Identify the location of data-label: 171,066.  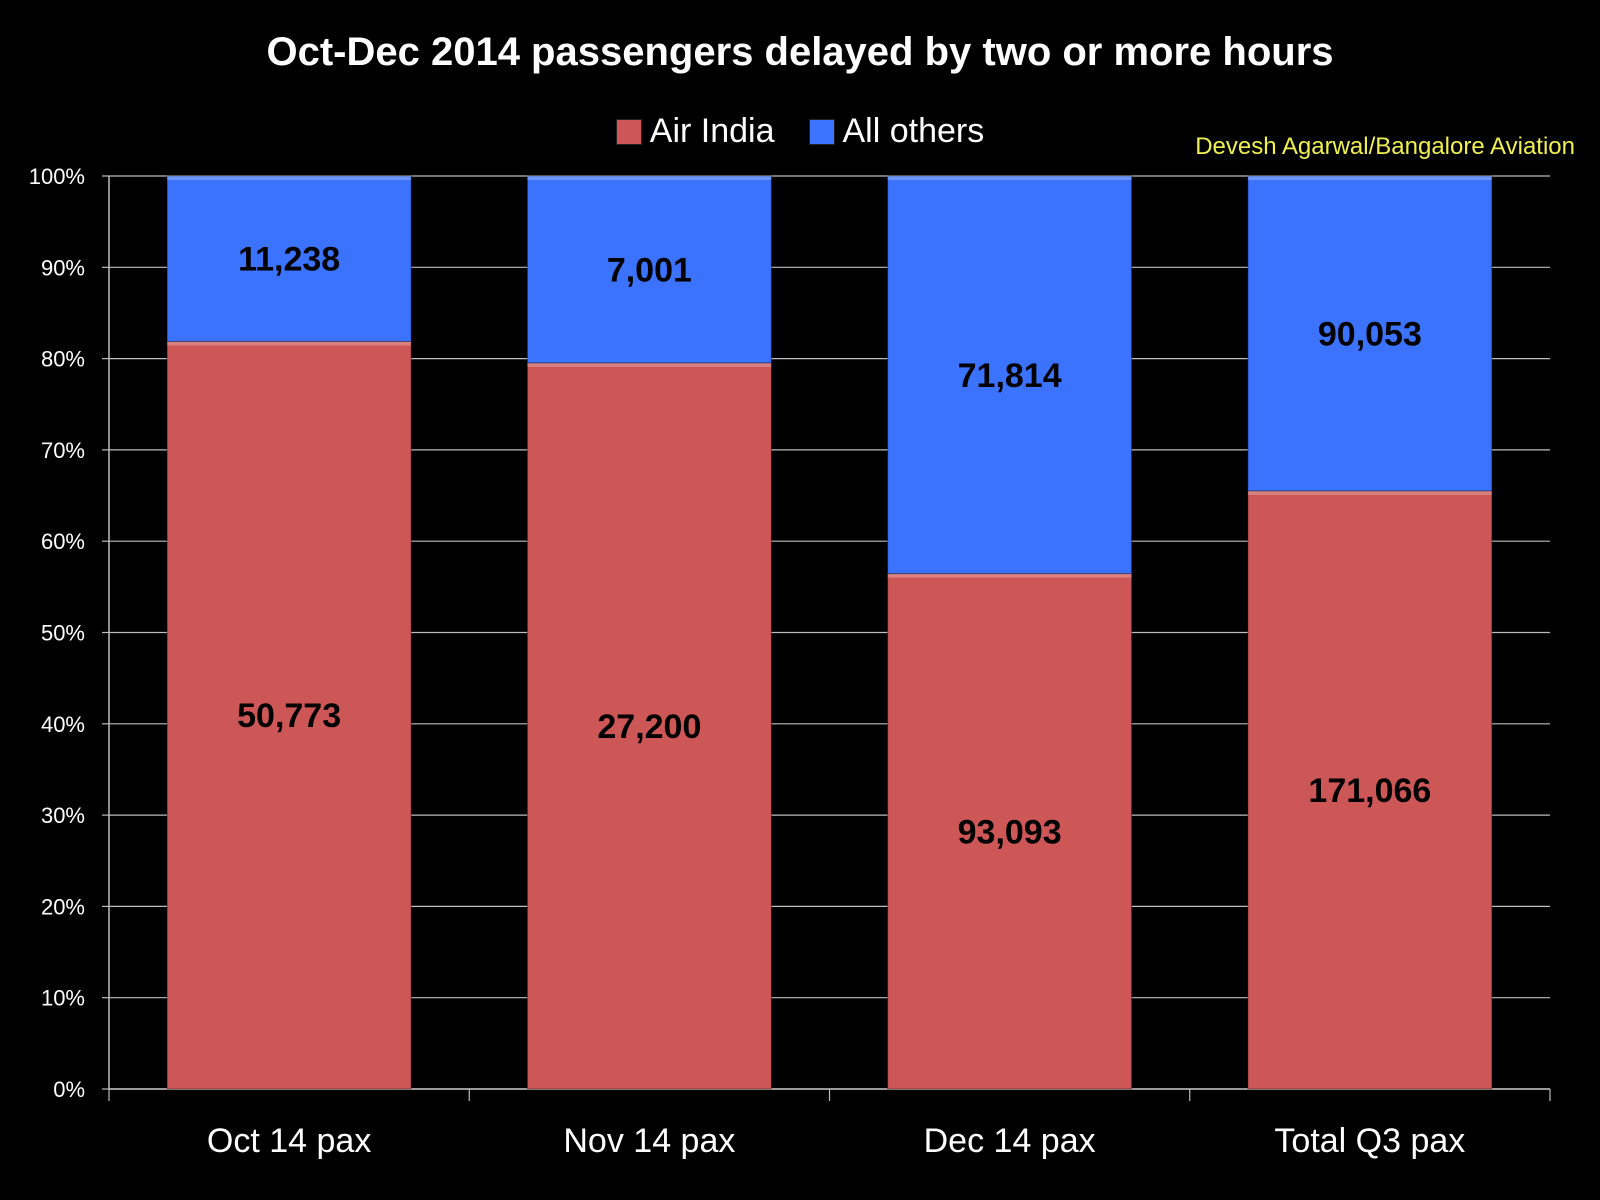
(1369, 791).